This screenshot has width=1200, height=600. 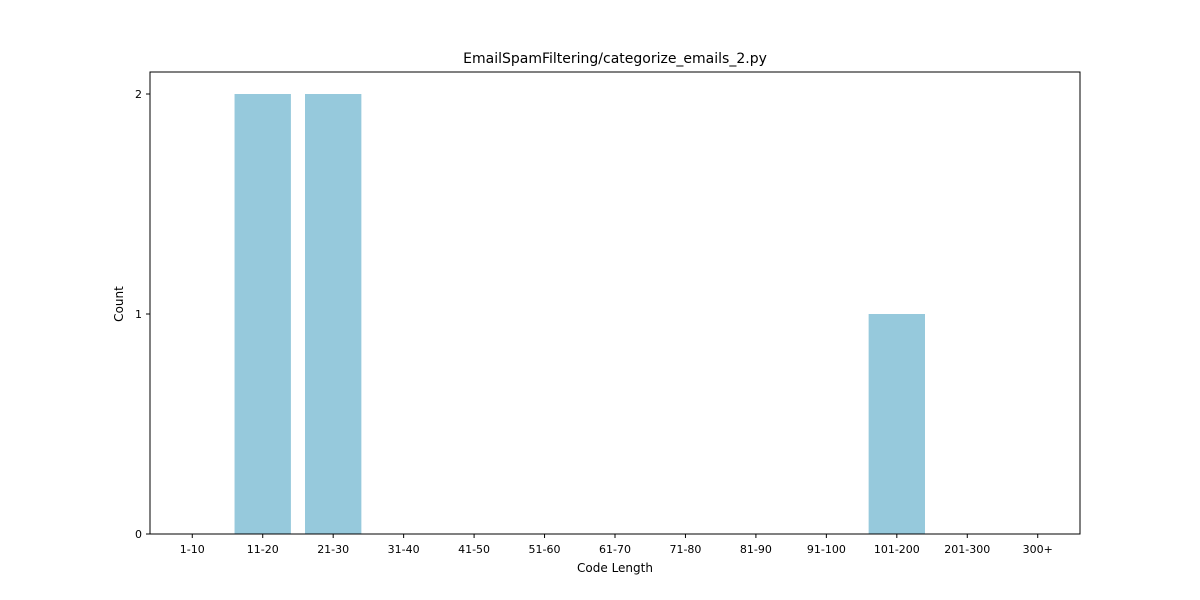 I want to click on x-tick-label: 201-300, so click(x=967, y=549).